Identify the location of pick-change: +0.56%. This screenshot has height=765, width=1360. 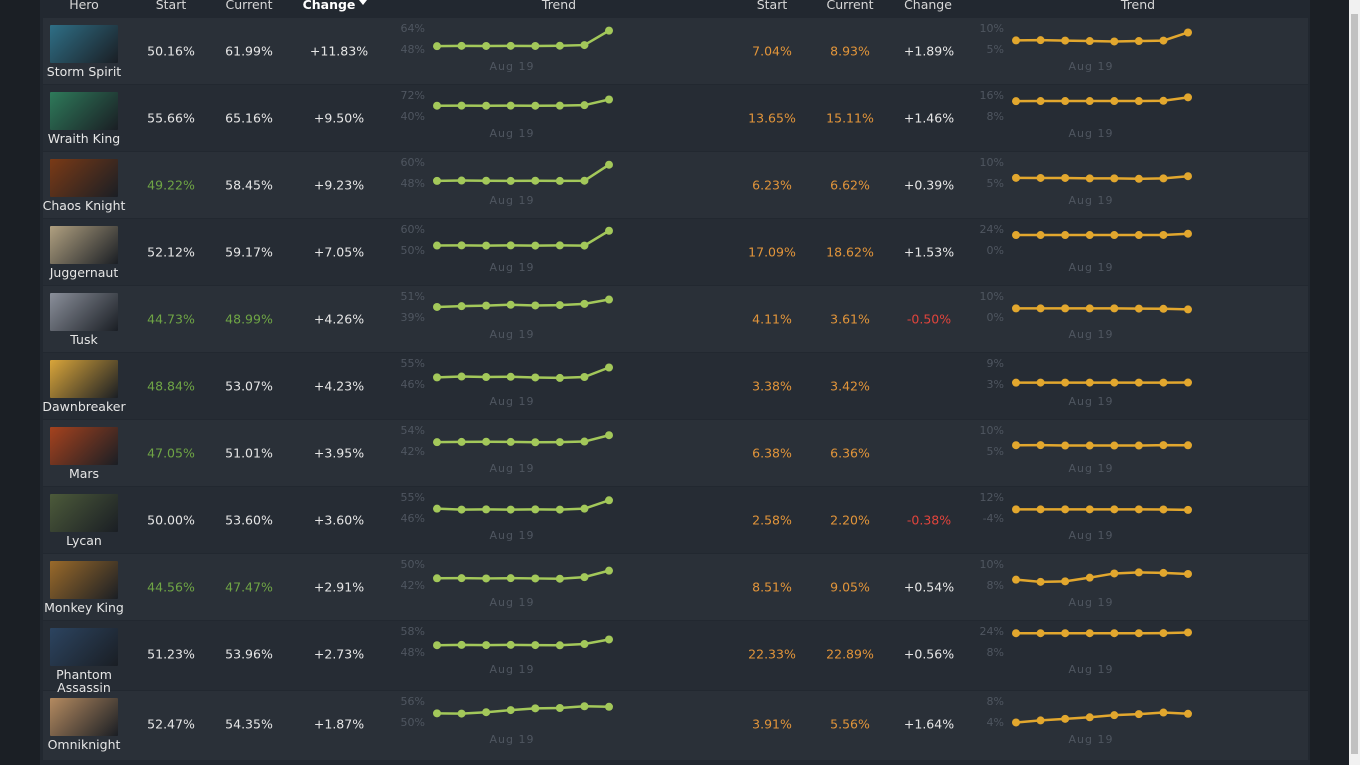
(929, 654).